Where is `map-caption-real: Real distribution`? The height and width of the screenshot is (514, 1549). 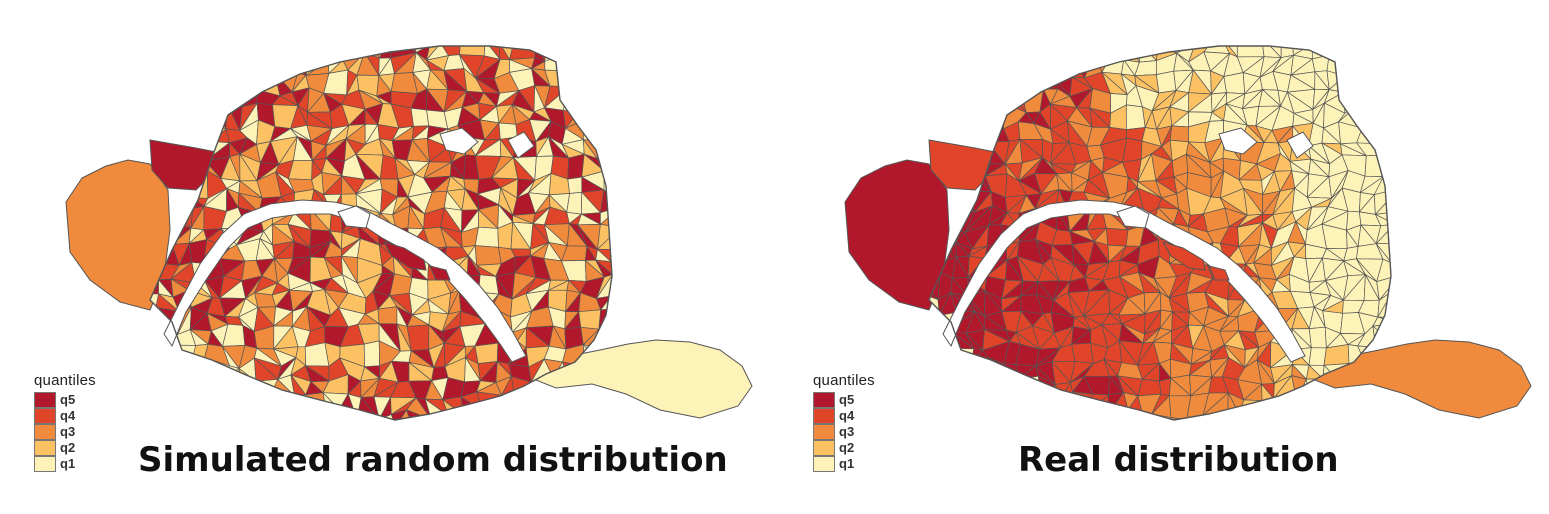 map-caption-real: Real distribution is located at coordinates (1178, 460).